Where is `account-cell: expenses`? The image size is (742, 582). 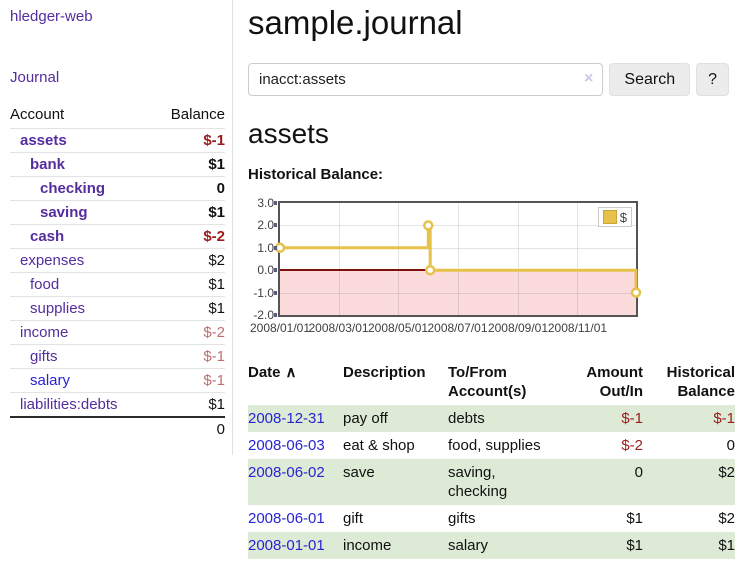
account-cell: expenses is located at coordinates (64, 261).